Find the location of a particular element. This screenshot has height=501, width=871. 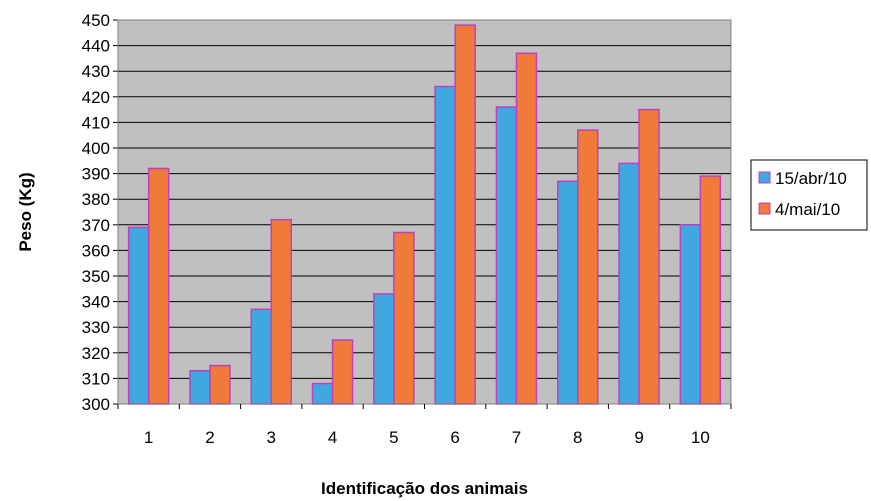

y-tick-label: 340 is located at coordinates (96, 302).